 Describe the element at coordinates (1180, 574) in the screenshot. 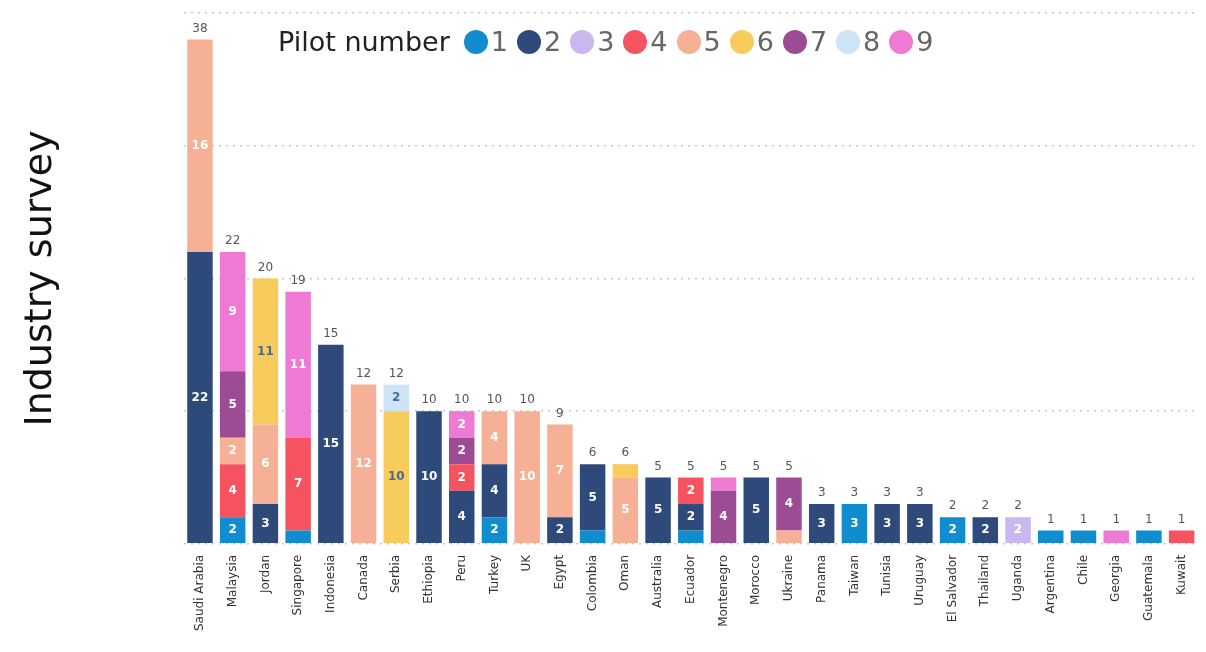

I see `x-tick-label: Kuwait` at that location.